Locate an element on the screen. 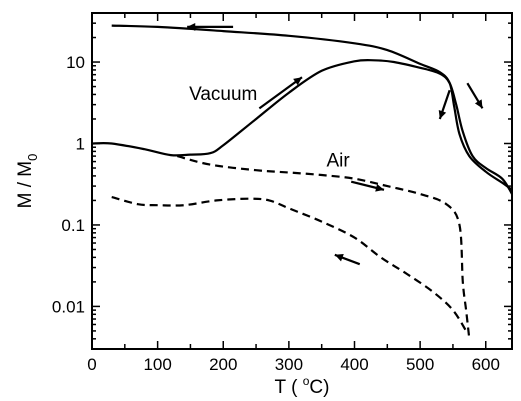  y-tick-label: 0.01 is located at coordinates (68, 306).